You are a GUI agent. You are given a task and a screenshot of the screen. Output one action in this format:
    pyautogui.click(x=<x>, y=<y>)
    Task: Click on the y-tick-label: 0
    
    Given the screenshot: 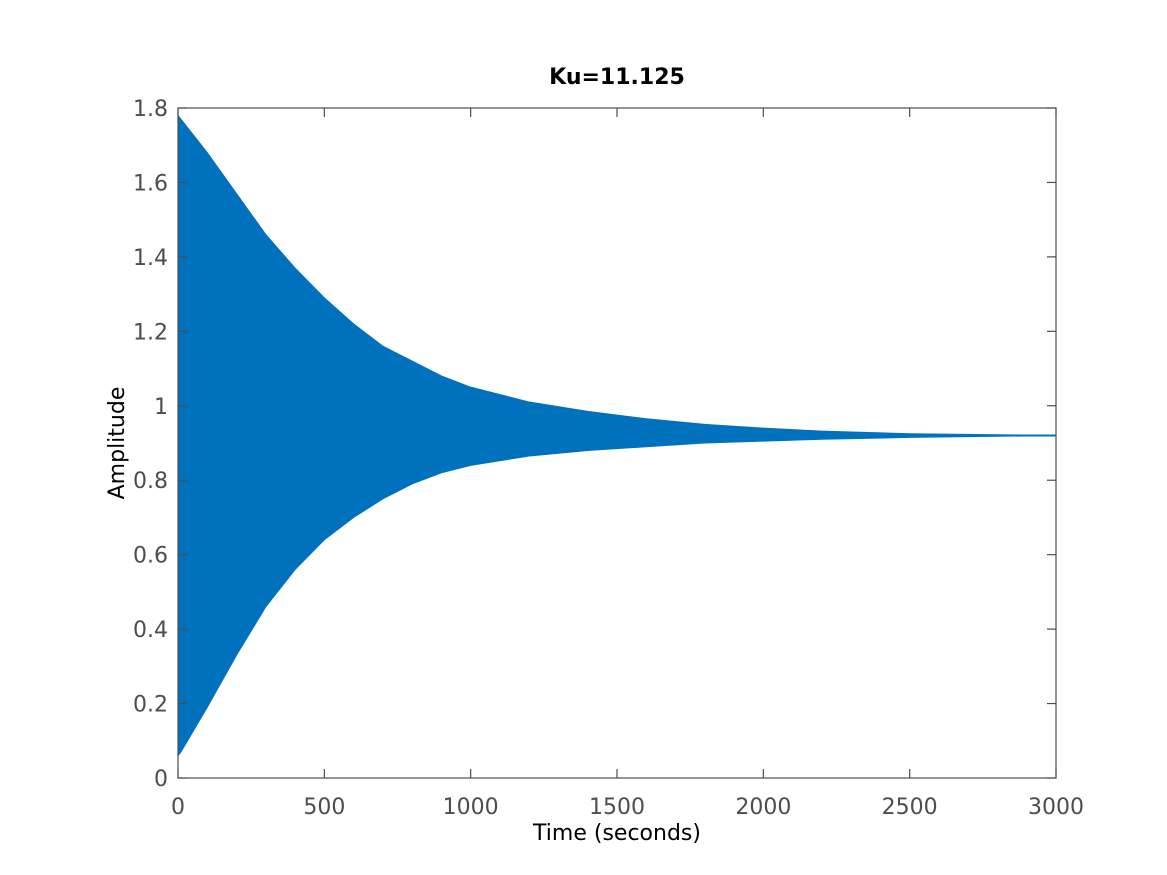 What is the action you would take?
    pyautogui.click(x=161, y=779)
    